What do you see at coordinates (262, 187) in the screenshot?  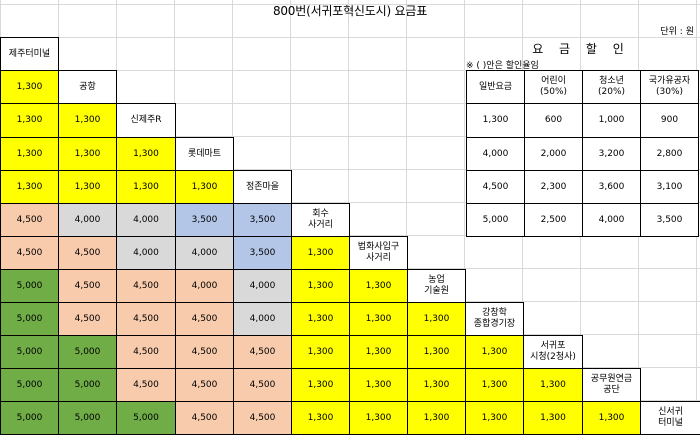 I see `station-header-cell: 정존마을` at bounding box center [262, 187].